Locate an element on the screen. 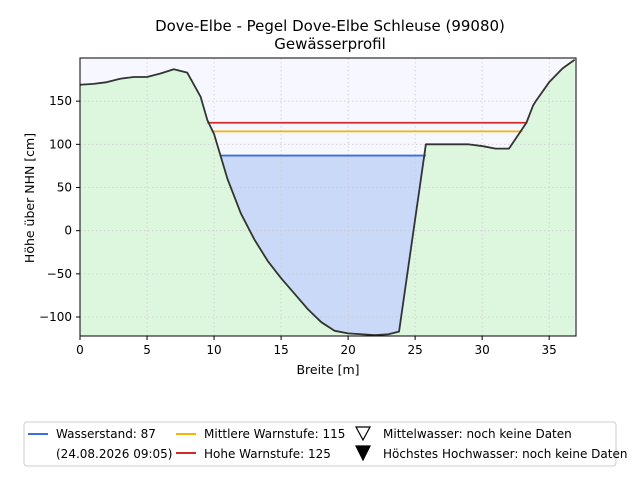  x-tick-label: 35 is located at coordinates (549, 350).